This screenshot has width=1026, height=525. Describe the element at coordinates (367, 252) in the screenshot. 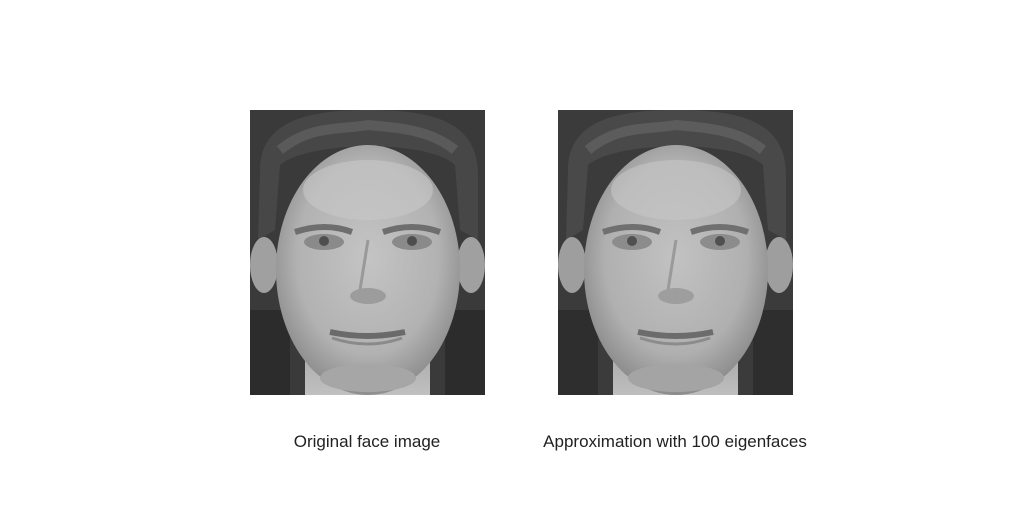

I see `original-face-image` at that location.